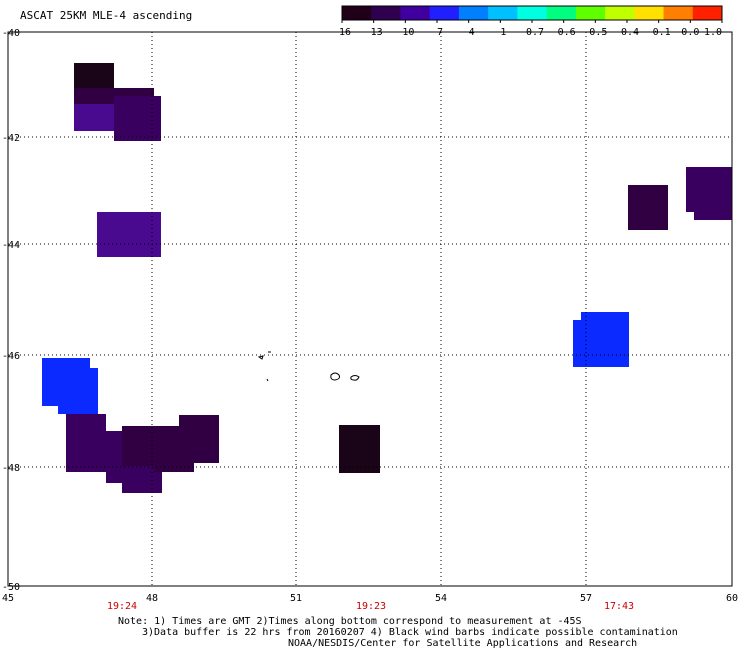 The image size is (740, 650). What do you see at coordinates (11, 356) in the screenshot?
I see `y-tick-label: -46` at bounding box center [11, 356].